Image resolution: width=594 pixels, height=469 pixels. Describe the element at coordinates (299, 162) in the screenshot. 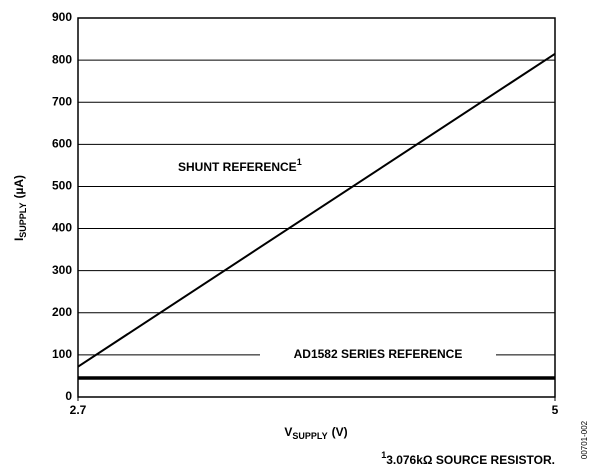

I see `series-superscript: 1` at that location.